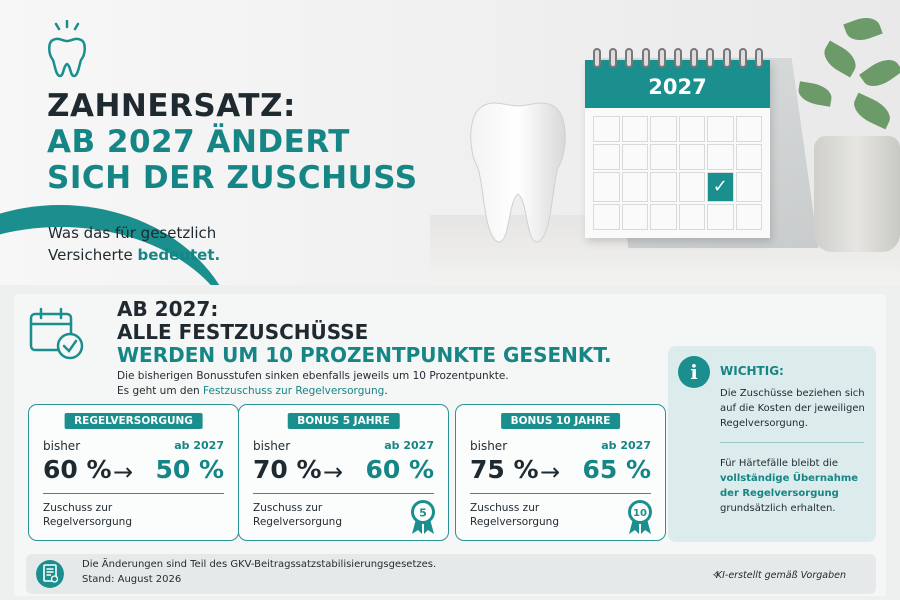 The image size is (900, 600). I want to click on desk-calendar-image: 2027 ✓, so click(702, 148).